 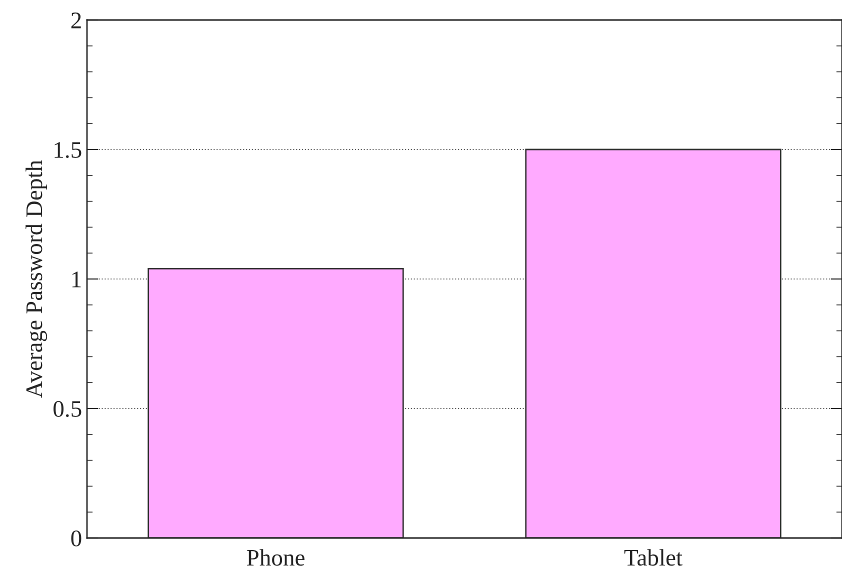 I want to click on x-tick-label: Phone, so click(x=275, y=557).